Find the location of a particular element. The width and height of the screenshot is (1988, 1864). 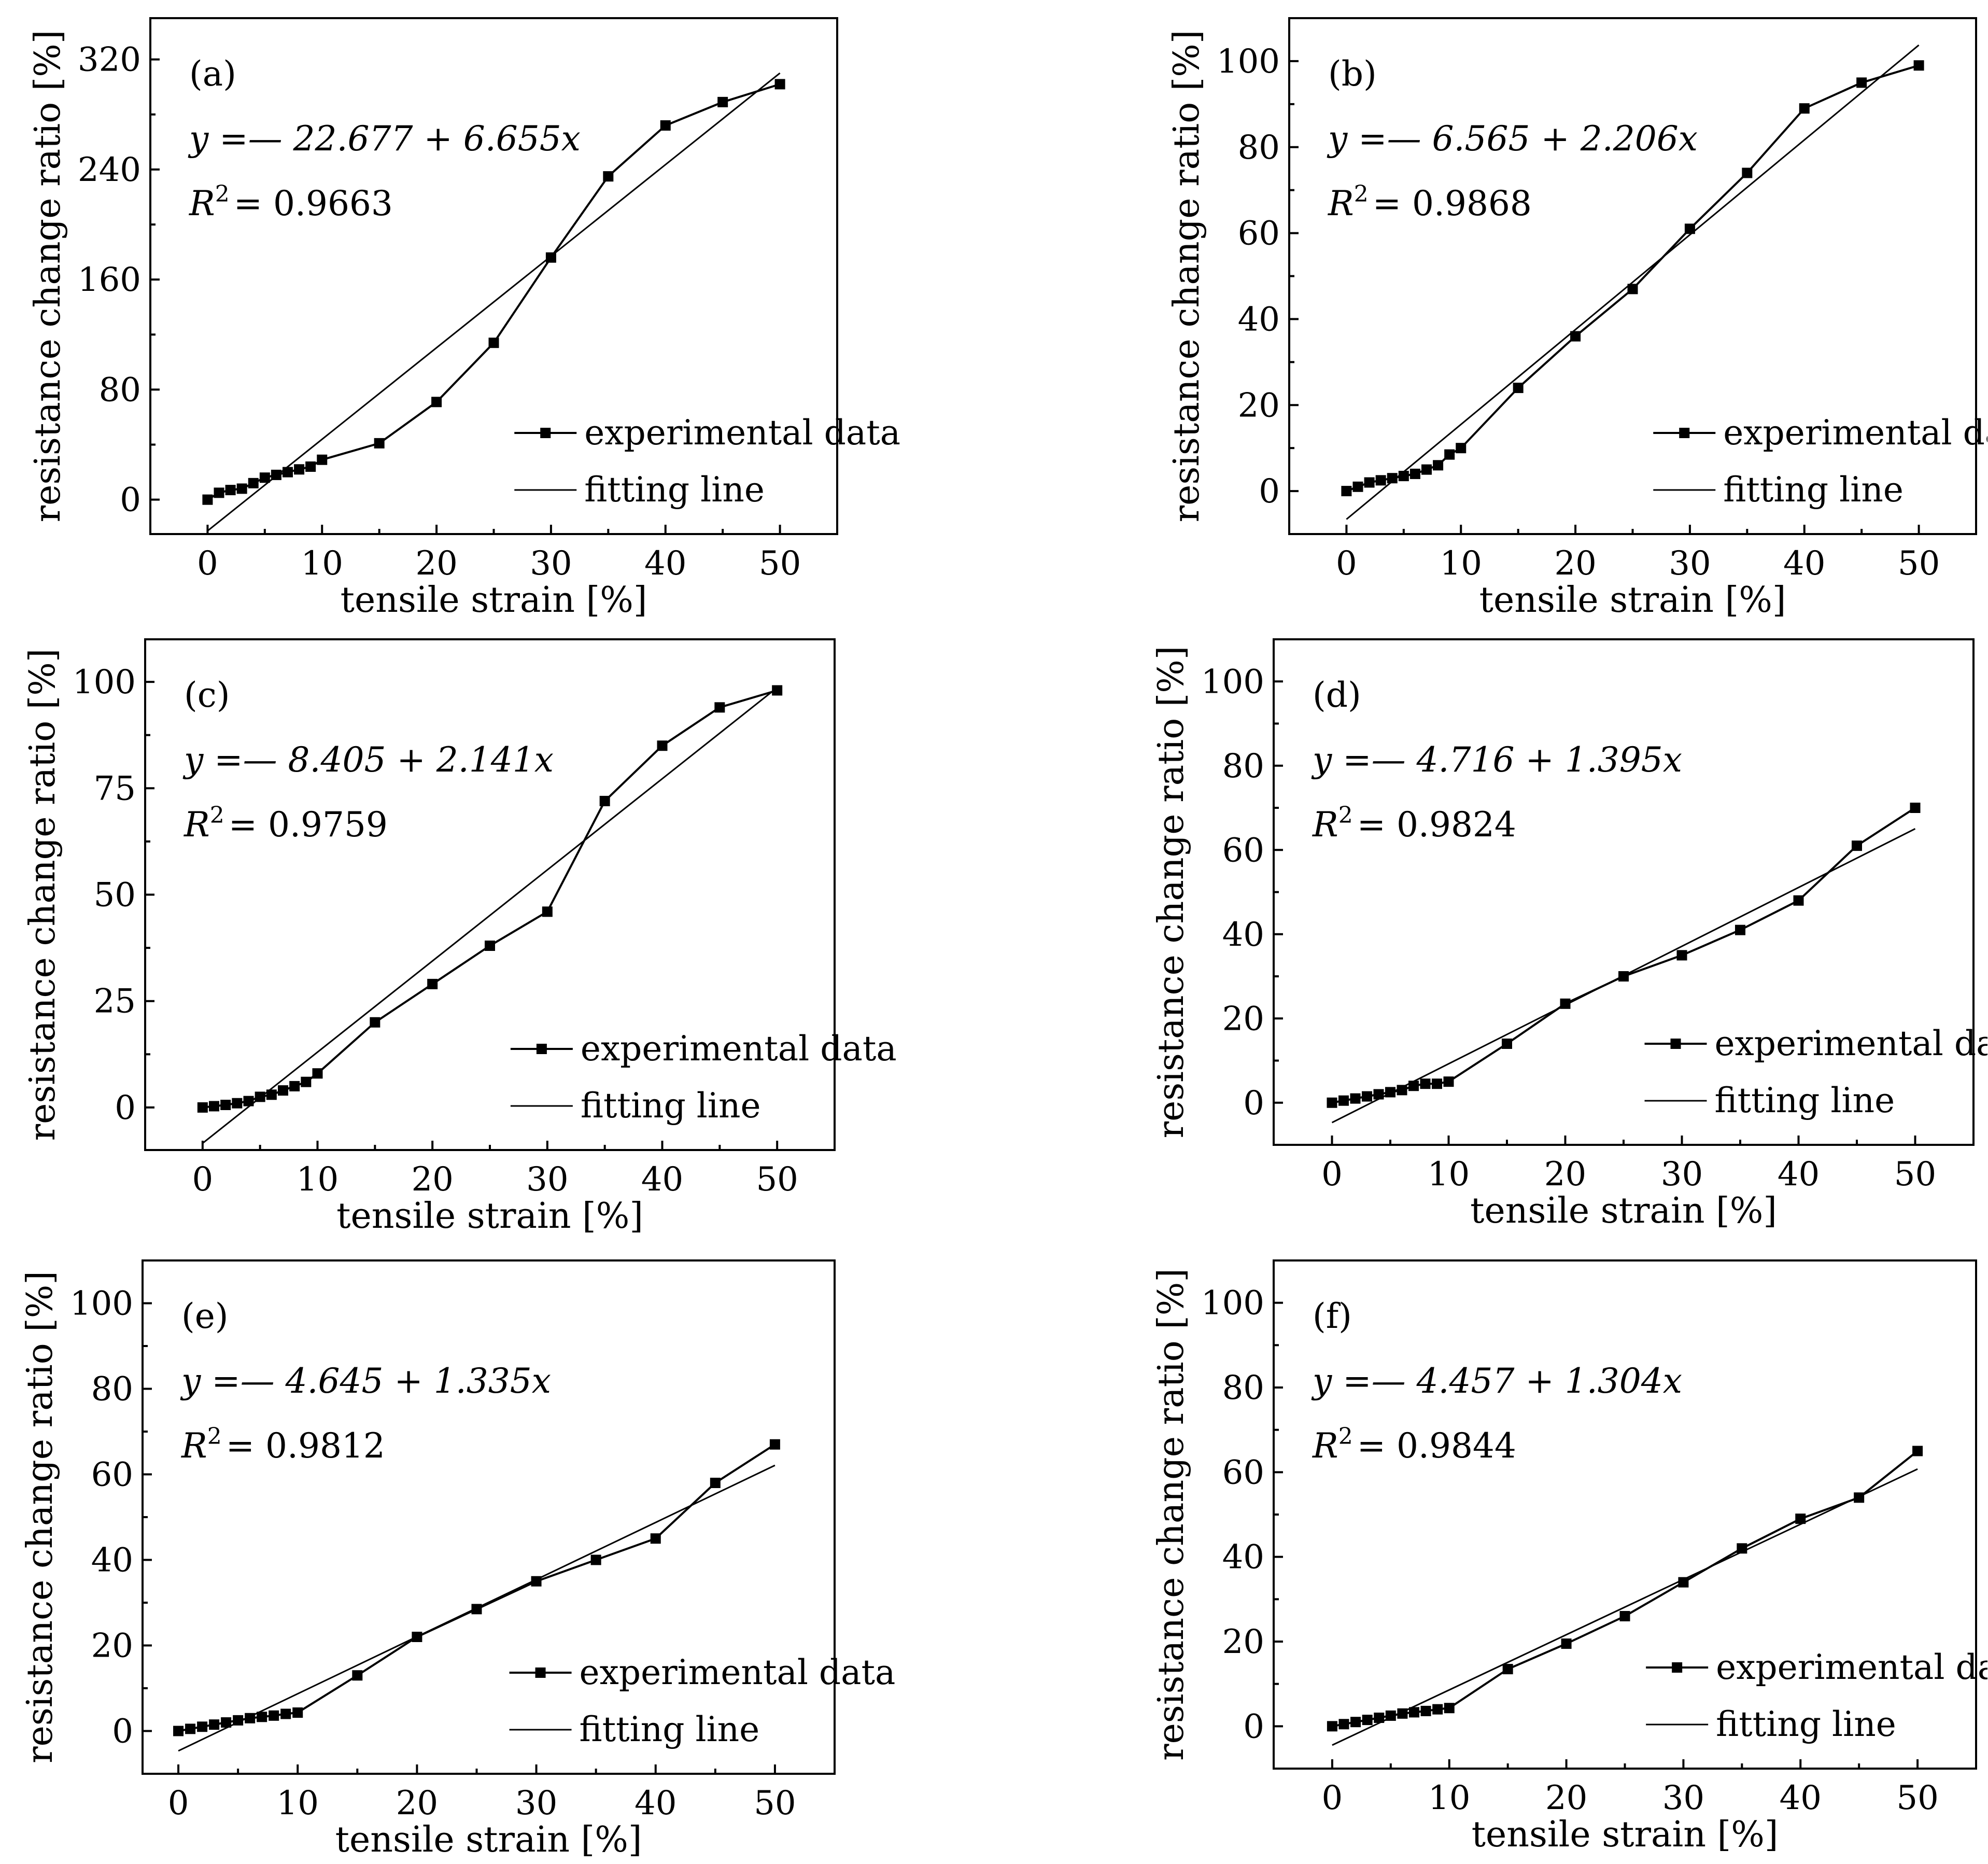

r-squared: R2 = 0.9759 is located at coordinates (286, 823).